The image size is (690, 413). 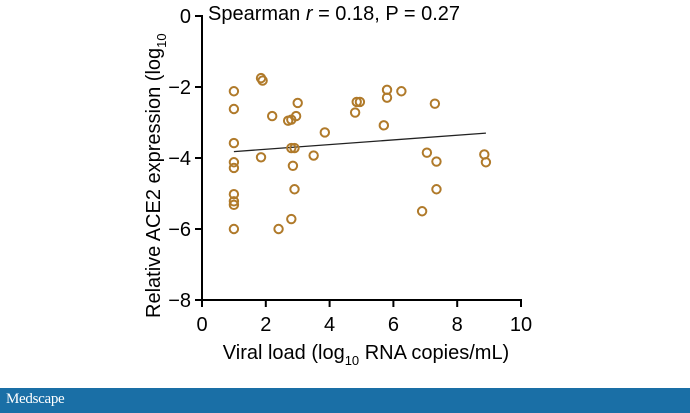 What do you see at coordinates (366, 355) in the screenshot?
I see `x-axis-label: Viral load (log10 RNA copies/mL)` at bounding box center [366, 355].